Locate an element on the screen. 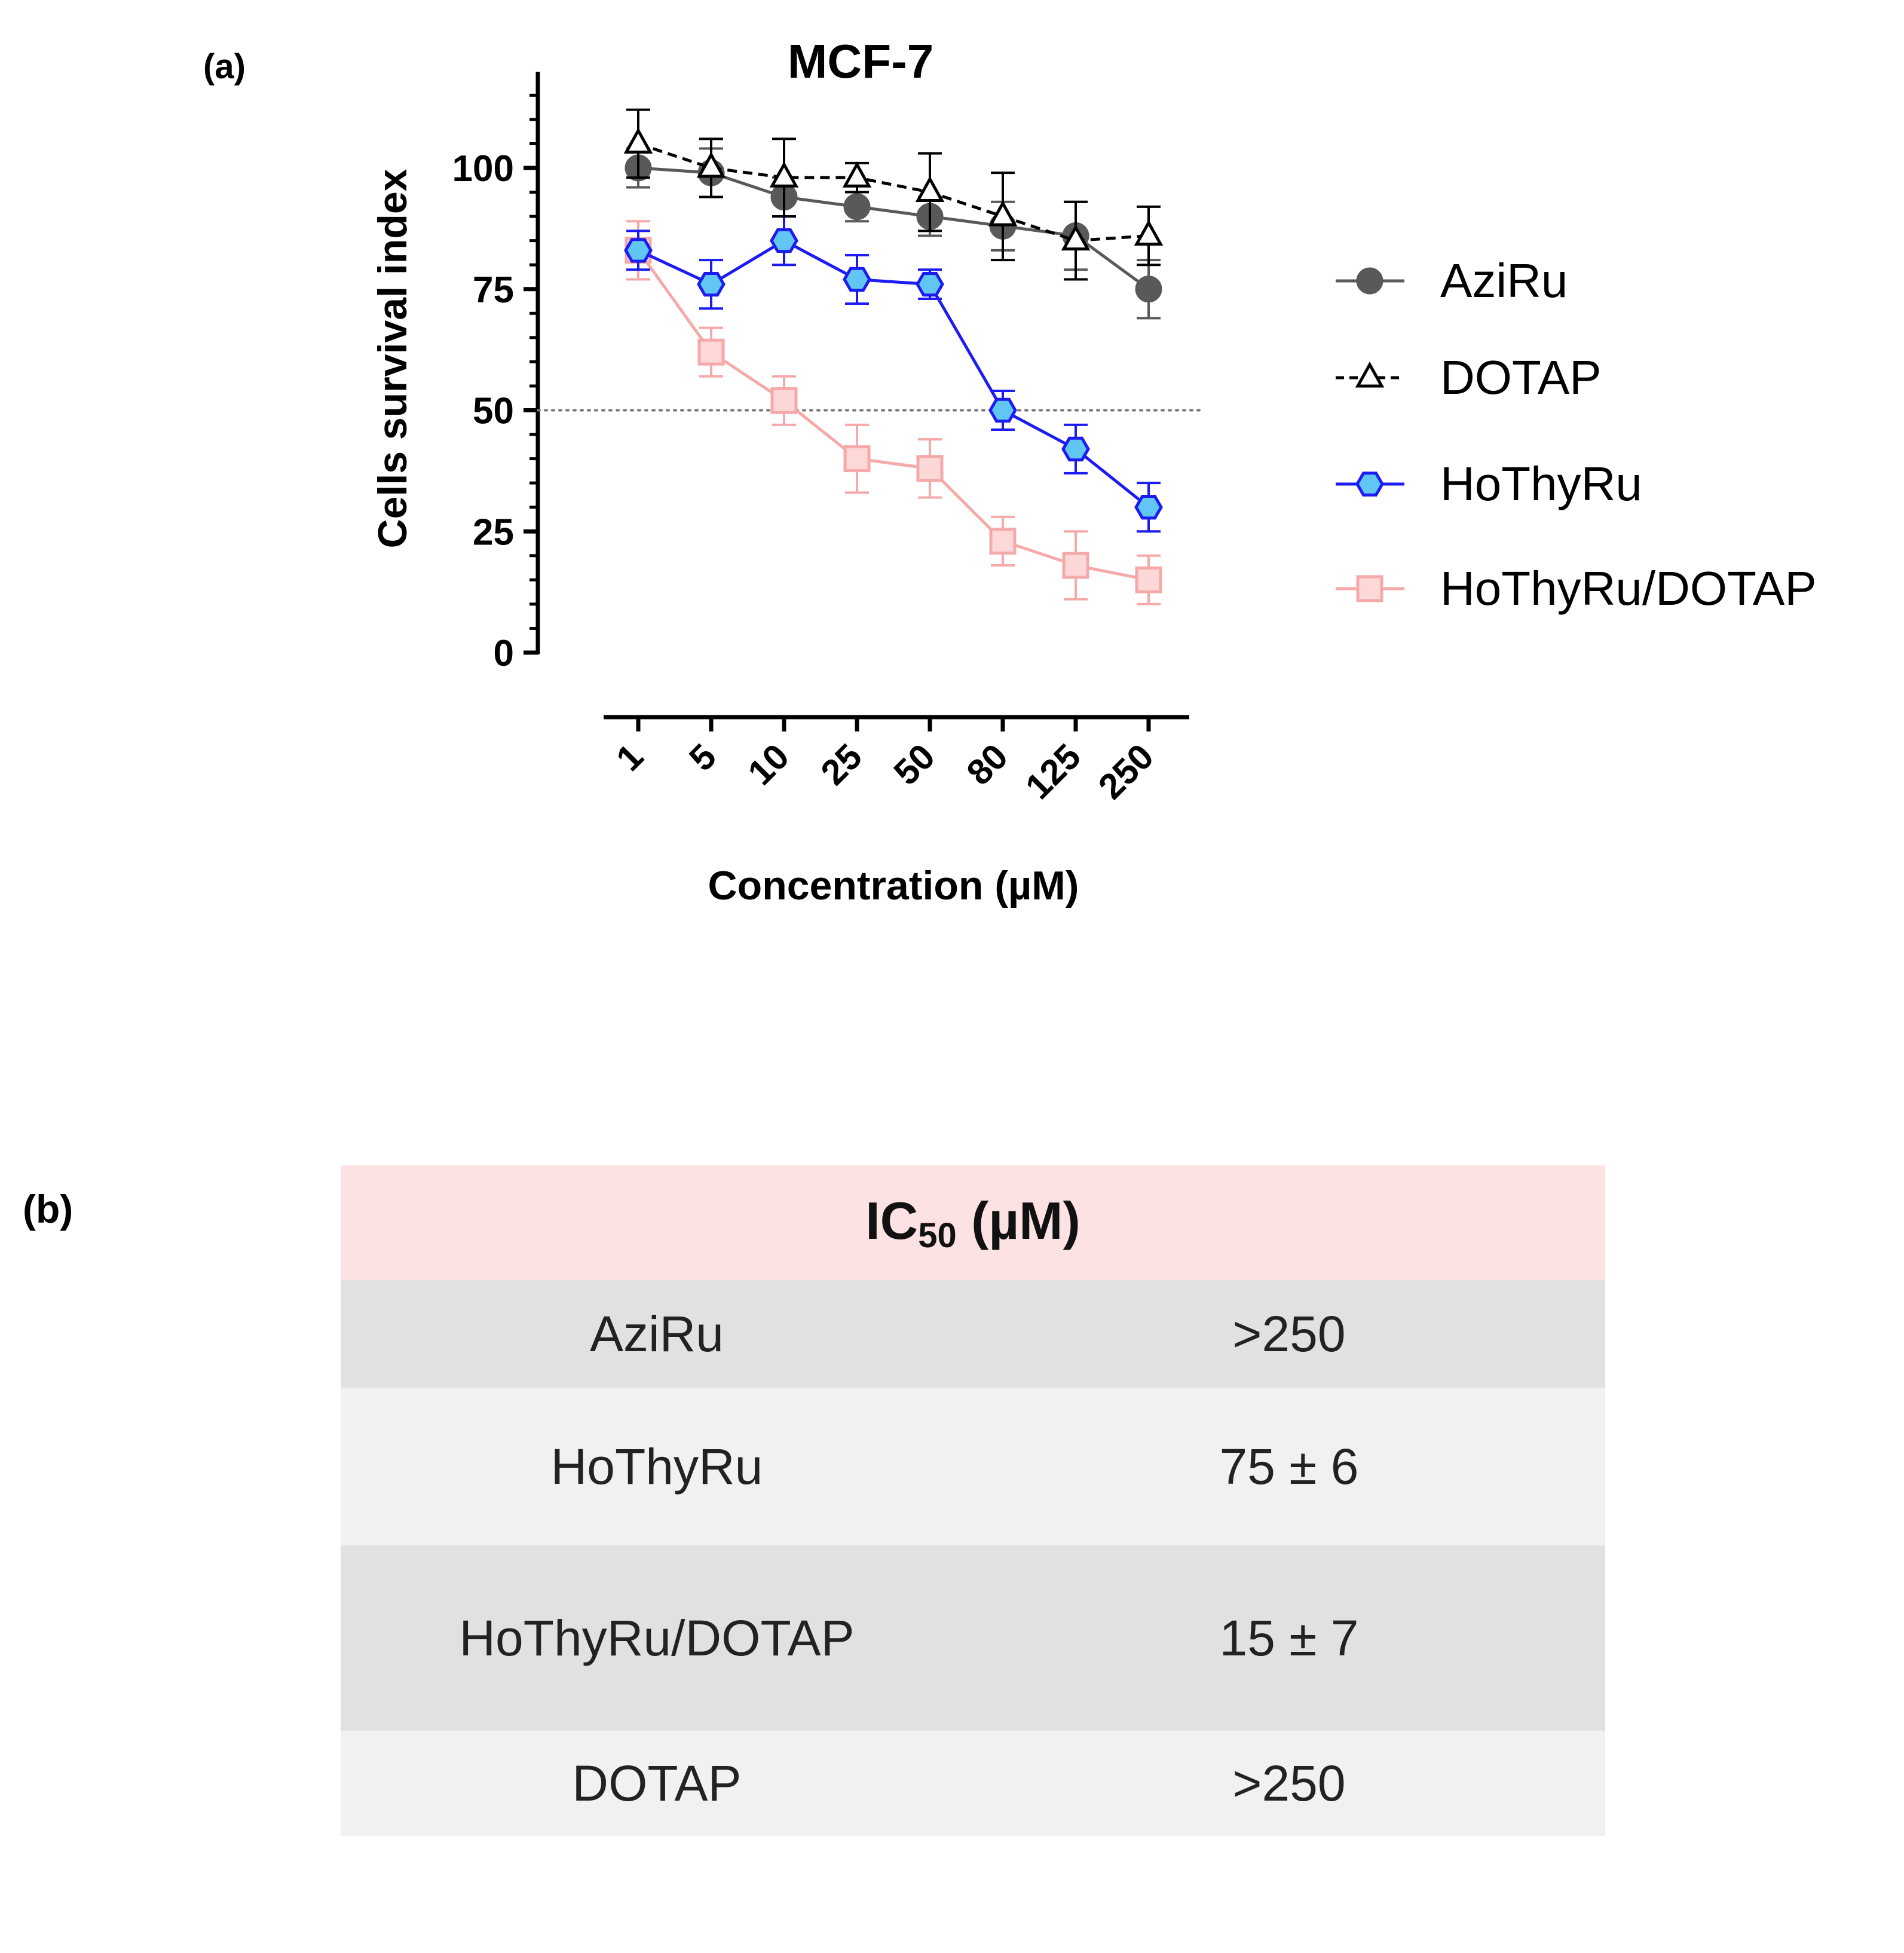 This screenshot has width=1904, height=1953. ic50-value: 75 ± 6 is located at coordinates (1289, 1466).